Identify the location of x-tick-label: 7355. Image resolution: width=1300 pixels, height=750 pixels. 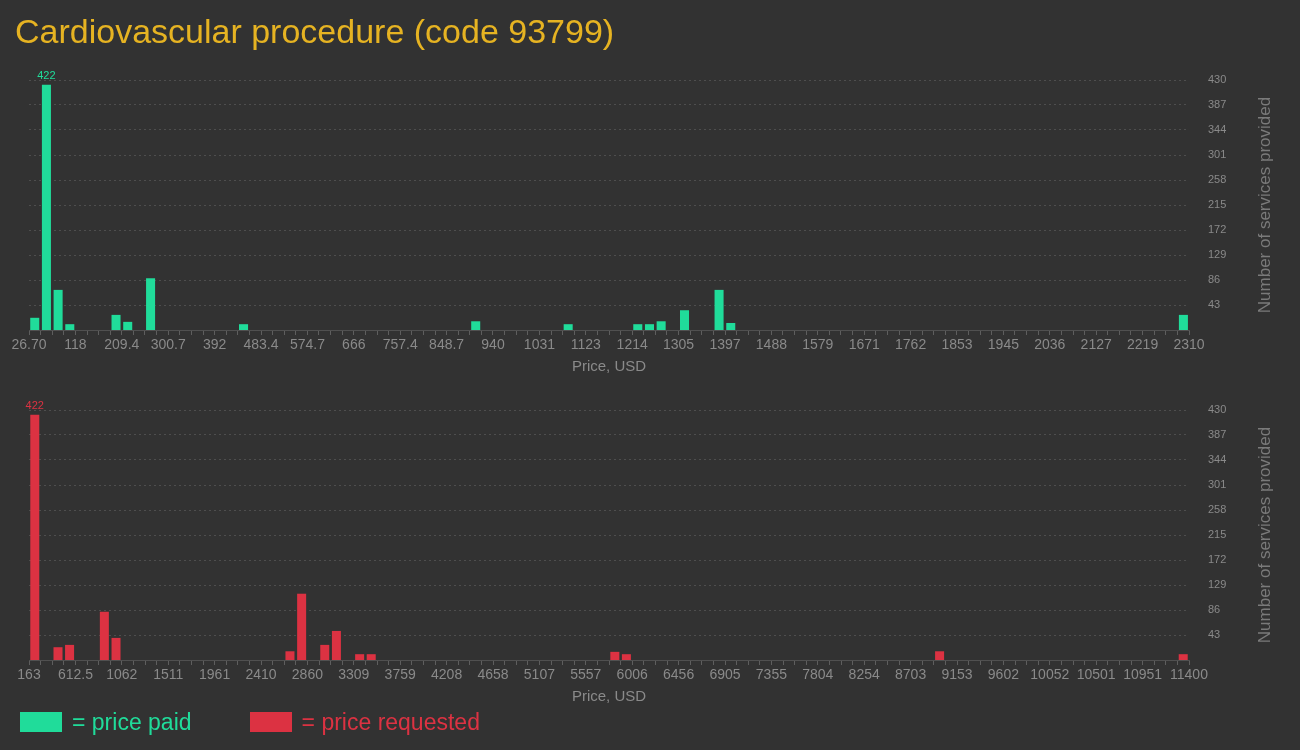
(771, 674).